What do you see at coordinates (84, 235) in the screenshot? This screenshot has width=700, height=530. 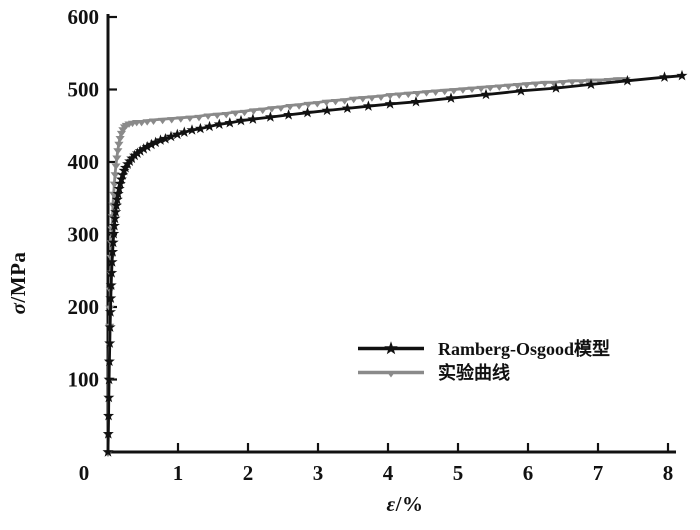 I see `y-tick-label: 300` at bounding box center [84, 235].